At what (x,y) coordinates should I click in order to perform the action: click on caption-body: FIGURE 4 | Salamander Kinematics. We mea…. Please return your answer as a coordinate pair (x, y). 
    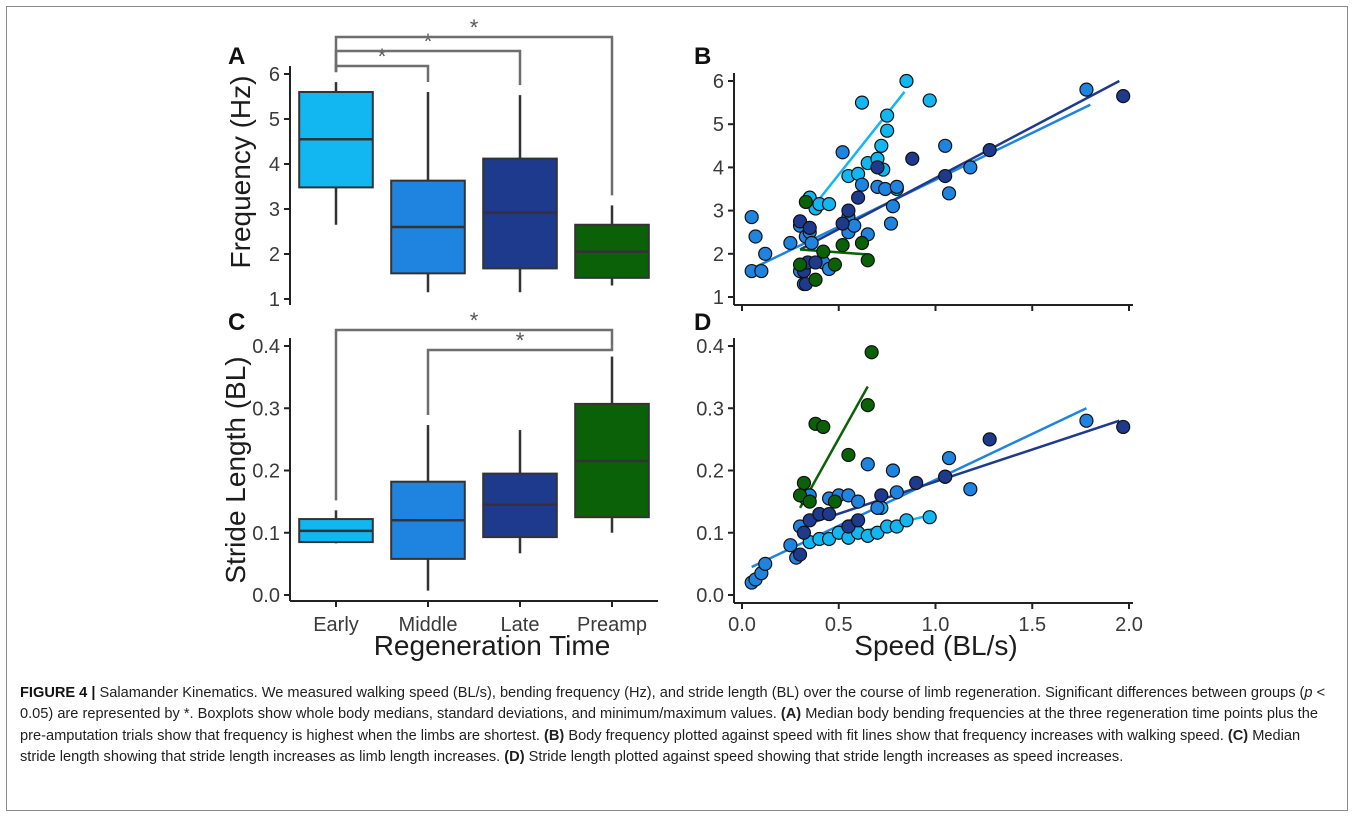
    Looking at the image, I should click on (678, 726).